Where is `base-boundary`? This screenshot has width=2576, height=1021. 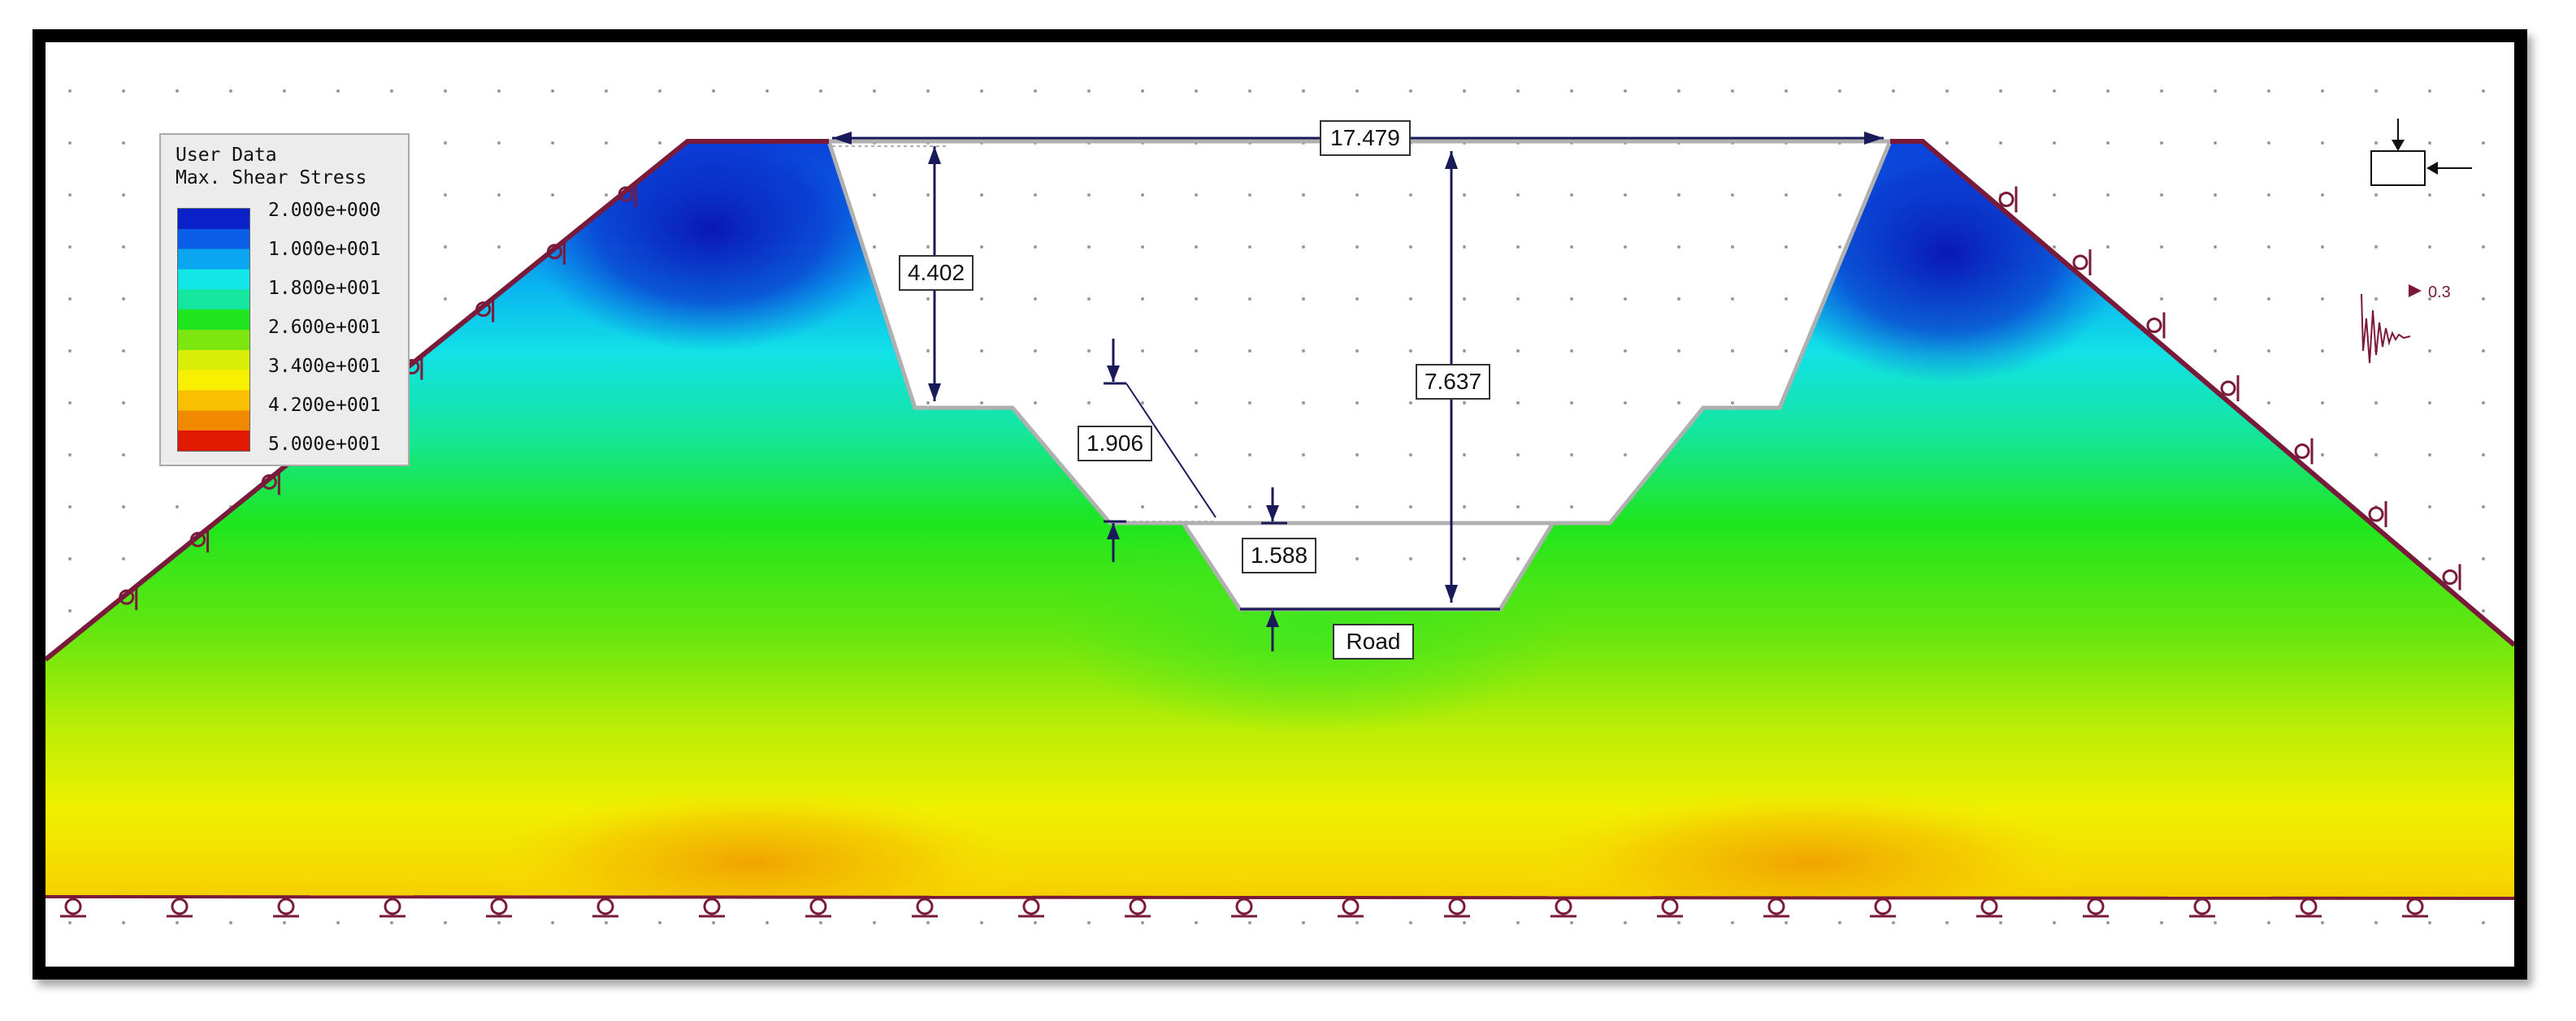 base-boundary is located at coordinates (1280, 897).